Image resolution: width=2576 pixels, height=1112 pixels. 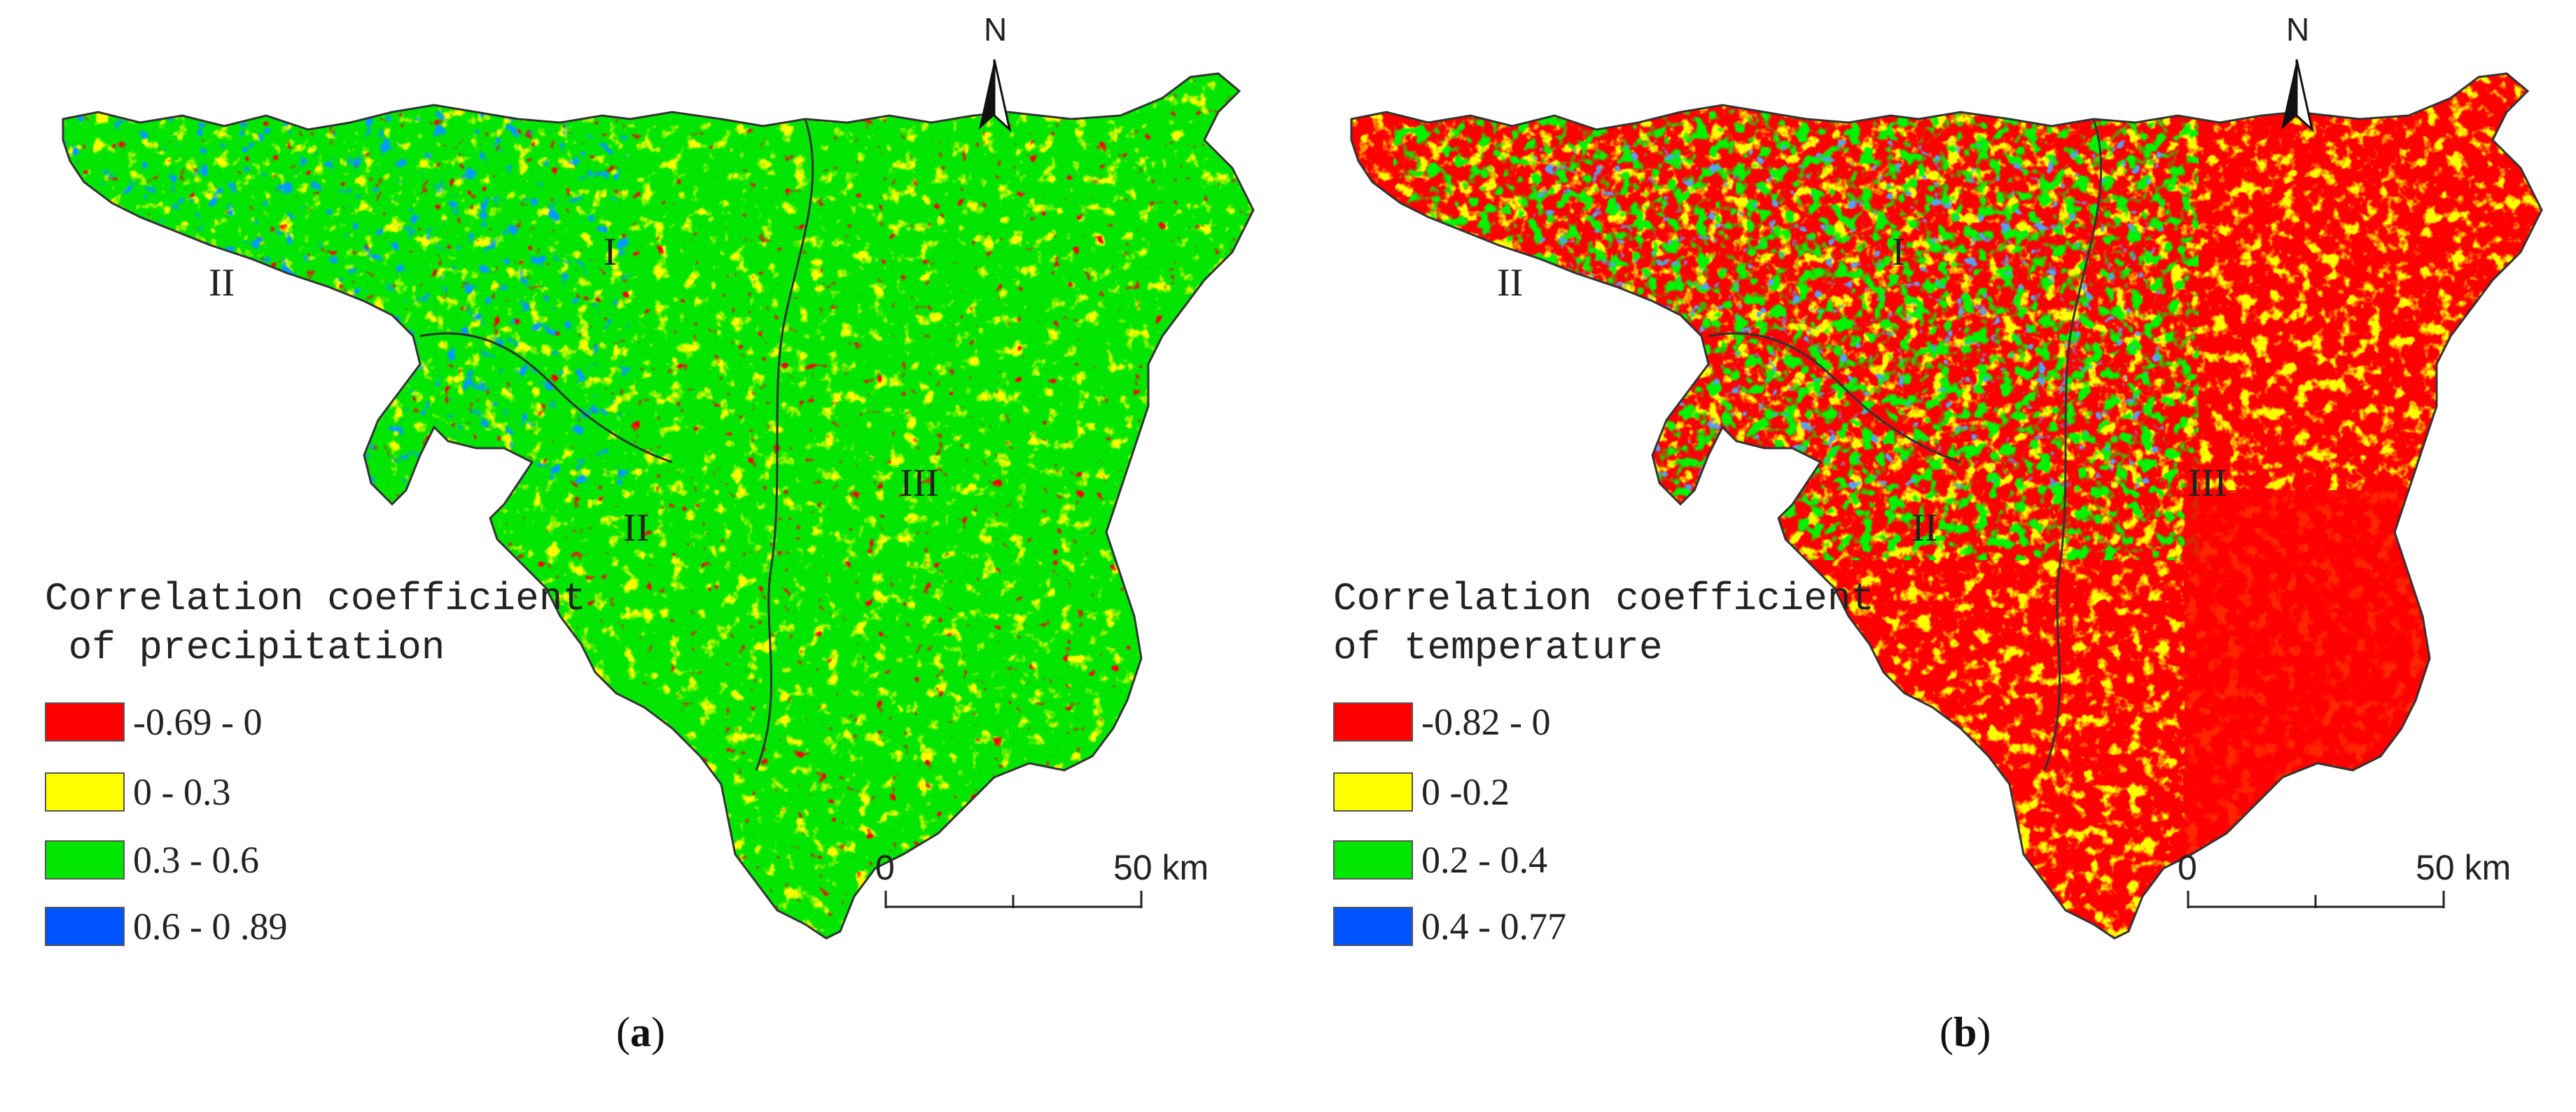 What do you see at coordinates (1603, 623) in the screenshot?
I see `legend-title: Correlation coefficient of temperature` at bounding box center [1603, 623].